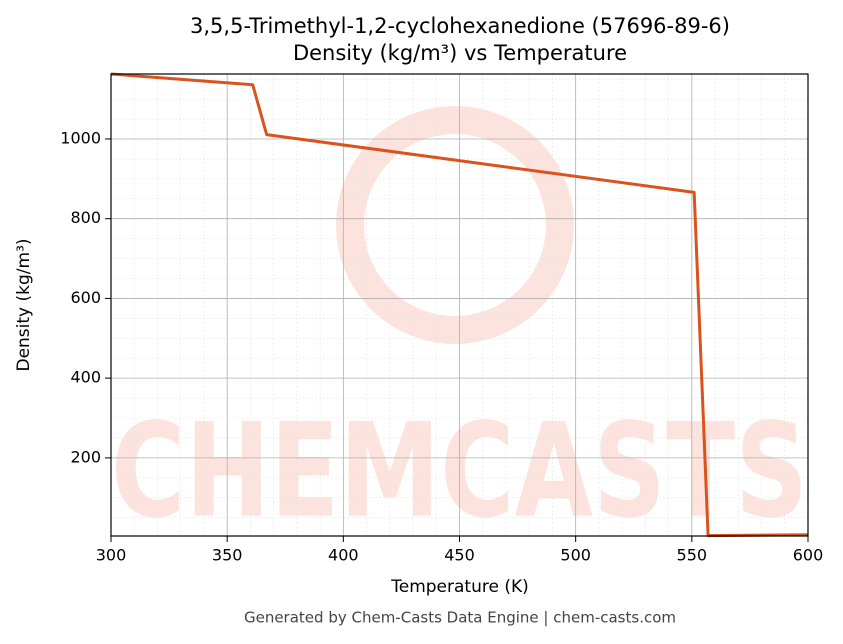  What do you see at coordinates (459, 587) in the screenshot?
I see `x-axis-label: Temperature (K)` at bounding box center [459, 587].